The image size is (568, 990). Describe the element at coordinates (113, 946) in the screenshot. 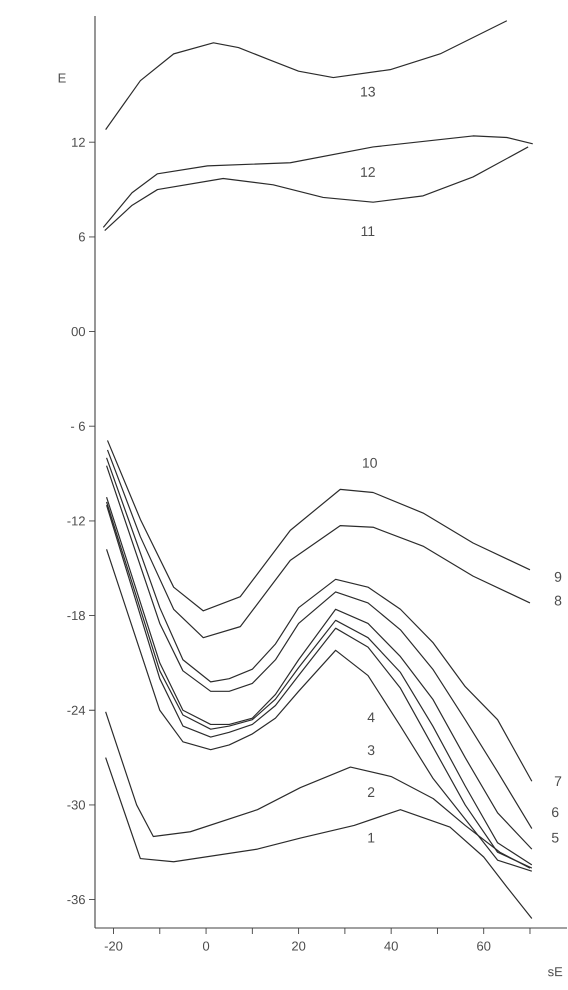

I see `x-tick-label: -20` at that location.